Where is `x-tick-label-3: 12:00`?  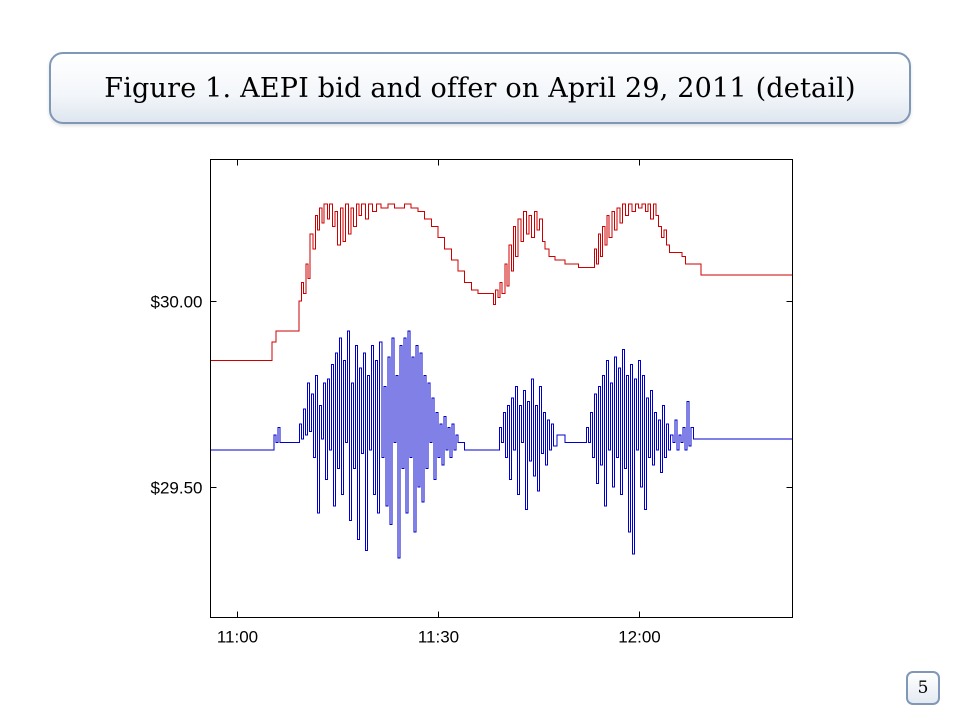
x-tick-label-3: 12:00 is located at coordinates (639, 637).